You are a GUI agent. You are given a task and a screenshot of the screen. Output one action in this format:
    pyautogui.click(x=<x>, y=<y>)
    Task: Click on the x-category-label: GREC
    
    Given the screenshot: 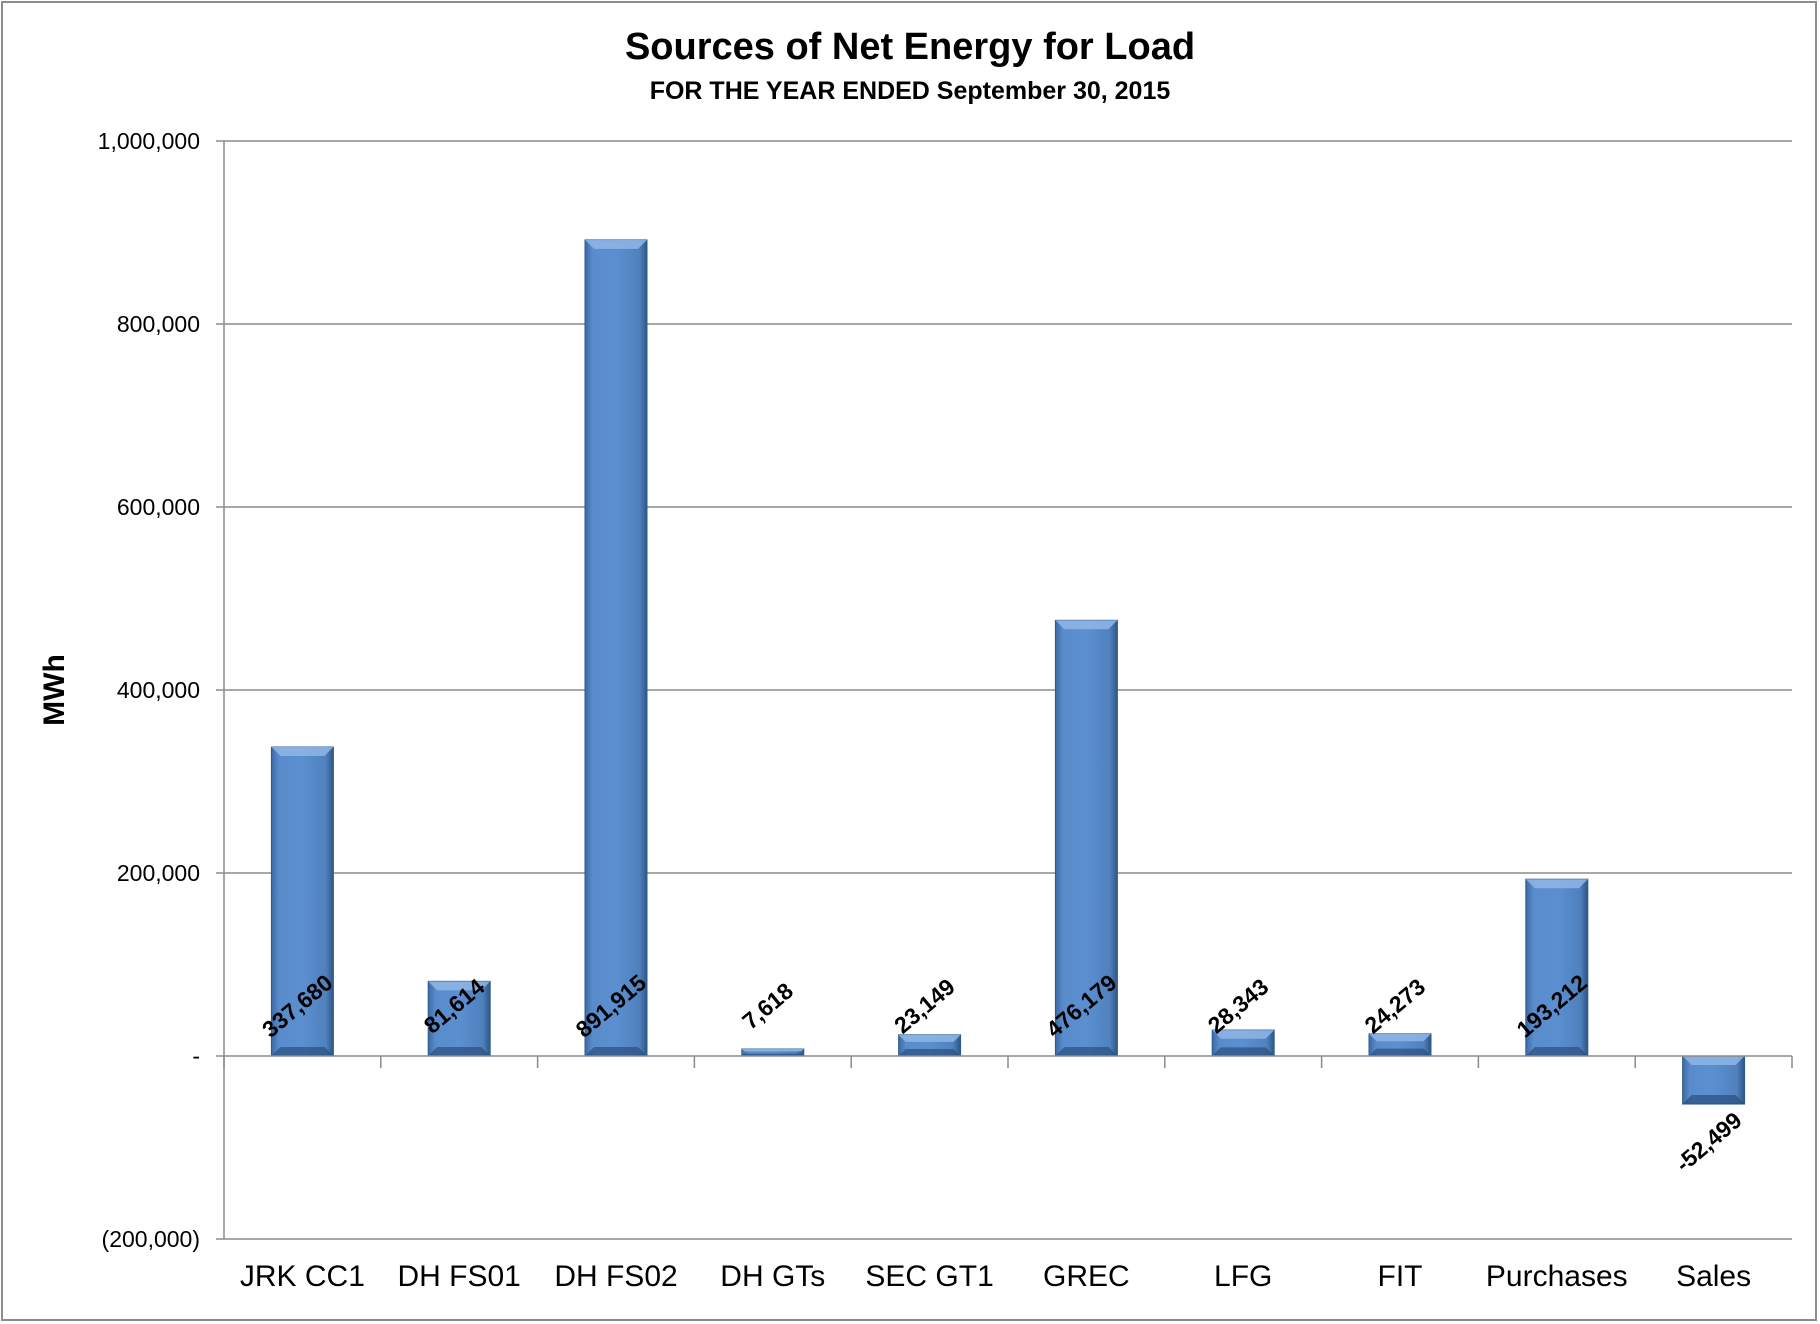 What is the action you would take?
    pyautogui.click(x=1086, y=1276)
    